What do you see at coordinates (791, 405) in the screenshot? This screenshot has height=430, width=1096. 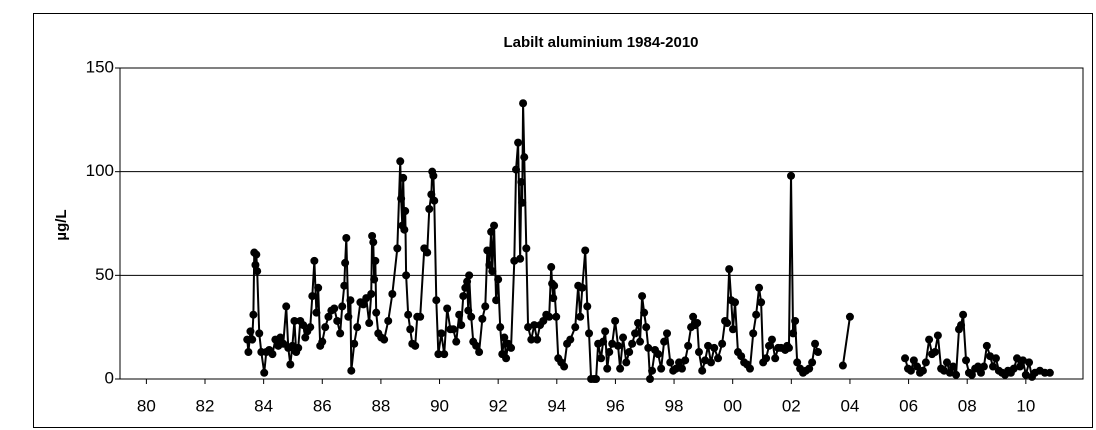 I see `x-tick-label: 02` at bounding box center [791, 405].